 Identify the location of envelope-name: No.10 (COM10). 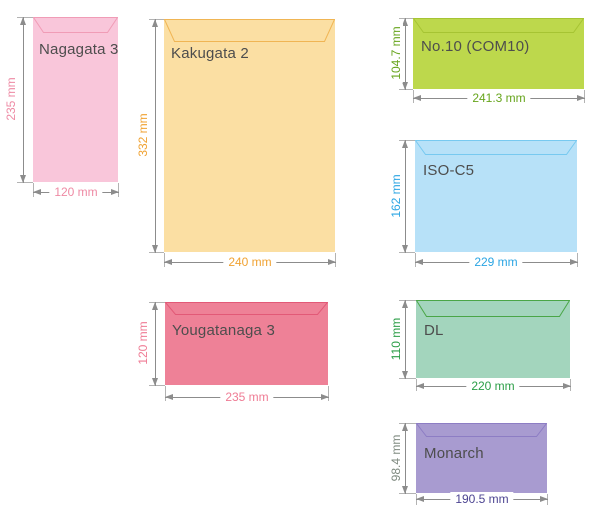
(475, 46).